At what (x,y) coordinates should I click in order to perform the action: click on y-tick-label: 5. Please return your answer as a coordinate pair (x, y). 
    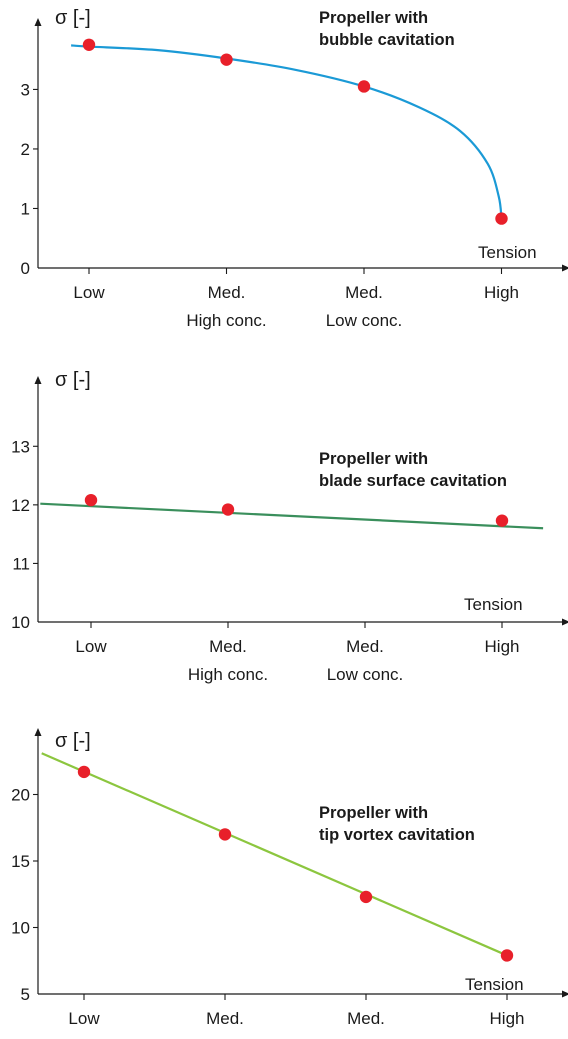
    Looking at the image, I should click on (25, 994).